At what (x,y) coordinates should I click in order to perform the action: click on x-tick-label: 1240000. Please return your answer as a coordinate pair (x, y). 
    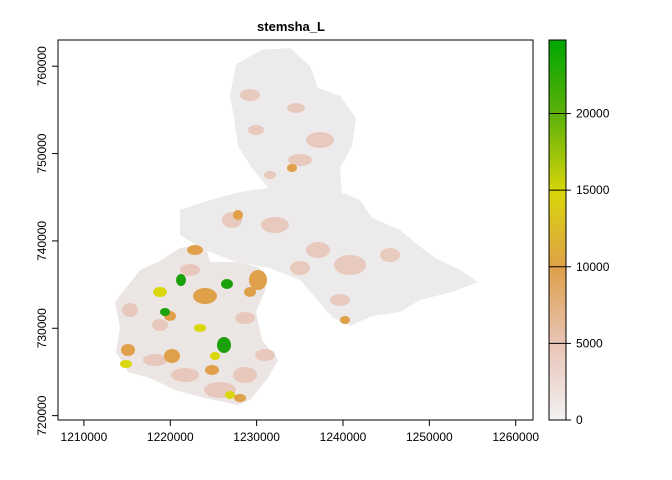
    Looking at the image, I should click on (343, 437).